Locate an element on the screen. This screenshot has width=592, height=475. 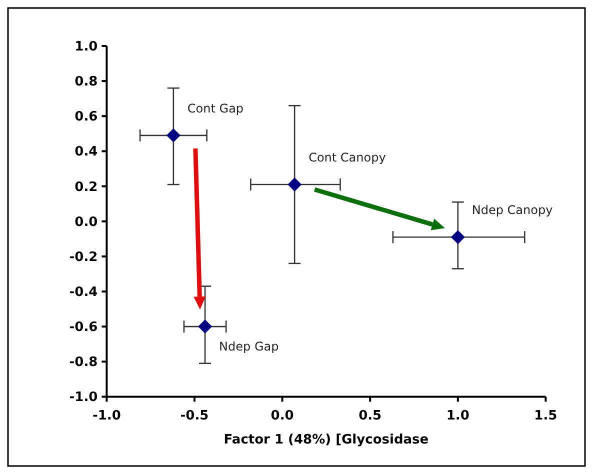
y-tick-label: 0.8 is located at coordinates (86, 82).